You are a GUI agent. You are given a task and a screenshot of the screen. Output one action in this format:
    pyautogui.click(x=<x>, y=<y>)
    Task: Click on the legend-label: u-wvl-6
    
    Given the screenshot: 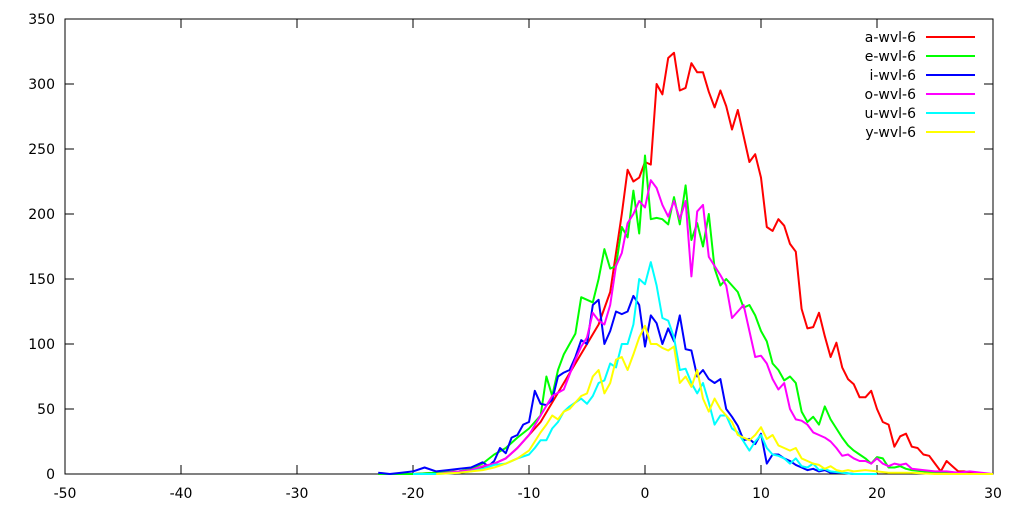 What is the action you would take?
    pyautogui.click(x=890, y=114)
    